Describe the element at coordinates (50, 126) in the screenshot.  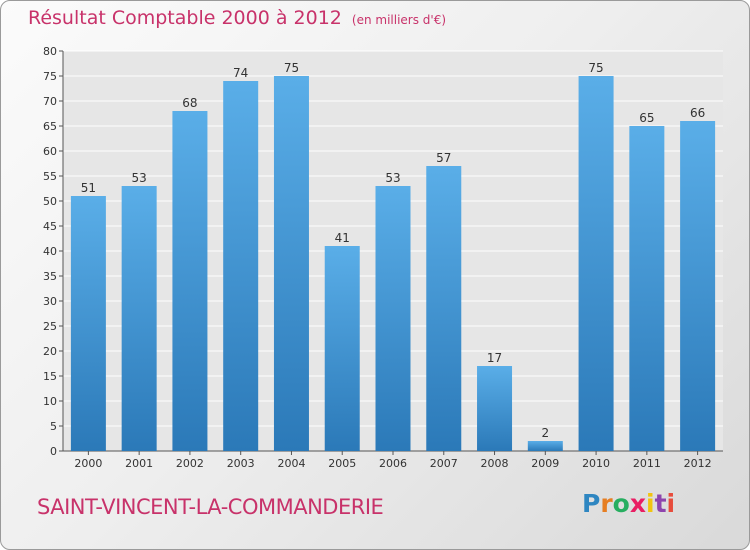
I see `y-tick-label: 65` at that location.